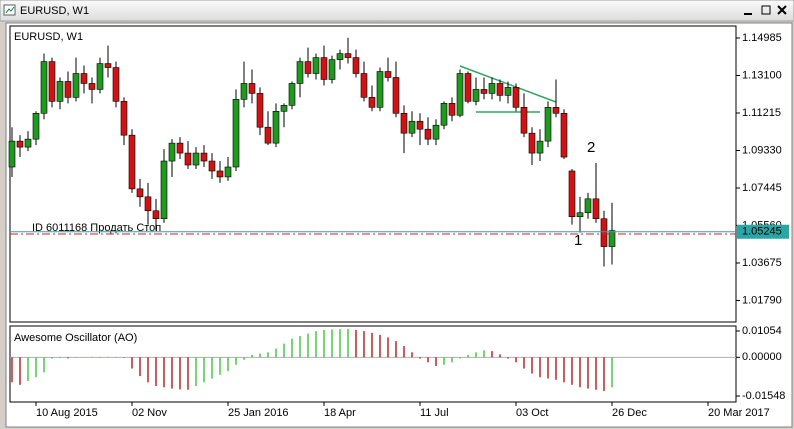  Describe the element at coordinates (54, 11) in the screenshot. I see `window-title: EURUSD, W1` at that location.